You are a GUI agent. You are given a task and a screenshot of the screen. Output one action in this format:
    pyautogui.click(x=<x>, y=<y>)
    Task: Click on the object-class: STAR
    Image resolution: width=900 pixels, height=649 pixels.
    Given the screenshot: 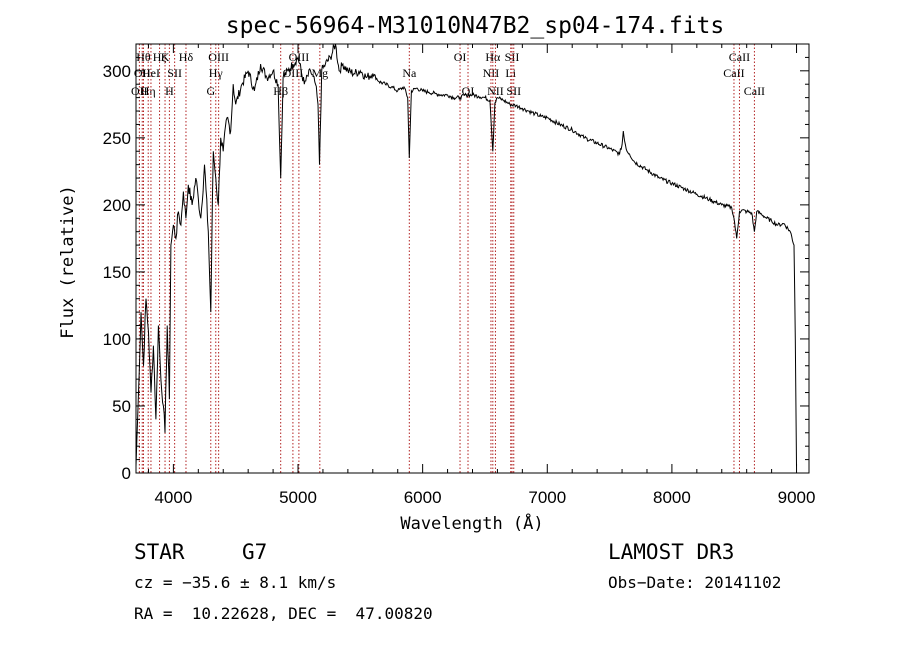 What is the action you would take?
    pyautogui.click(x=159, y=552)
    